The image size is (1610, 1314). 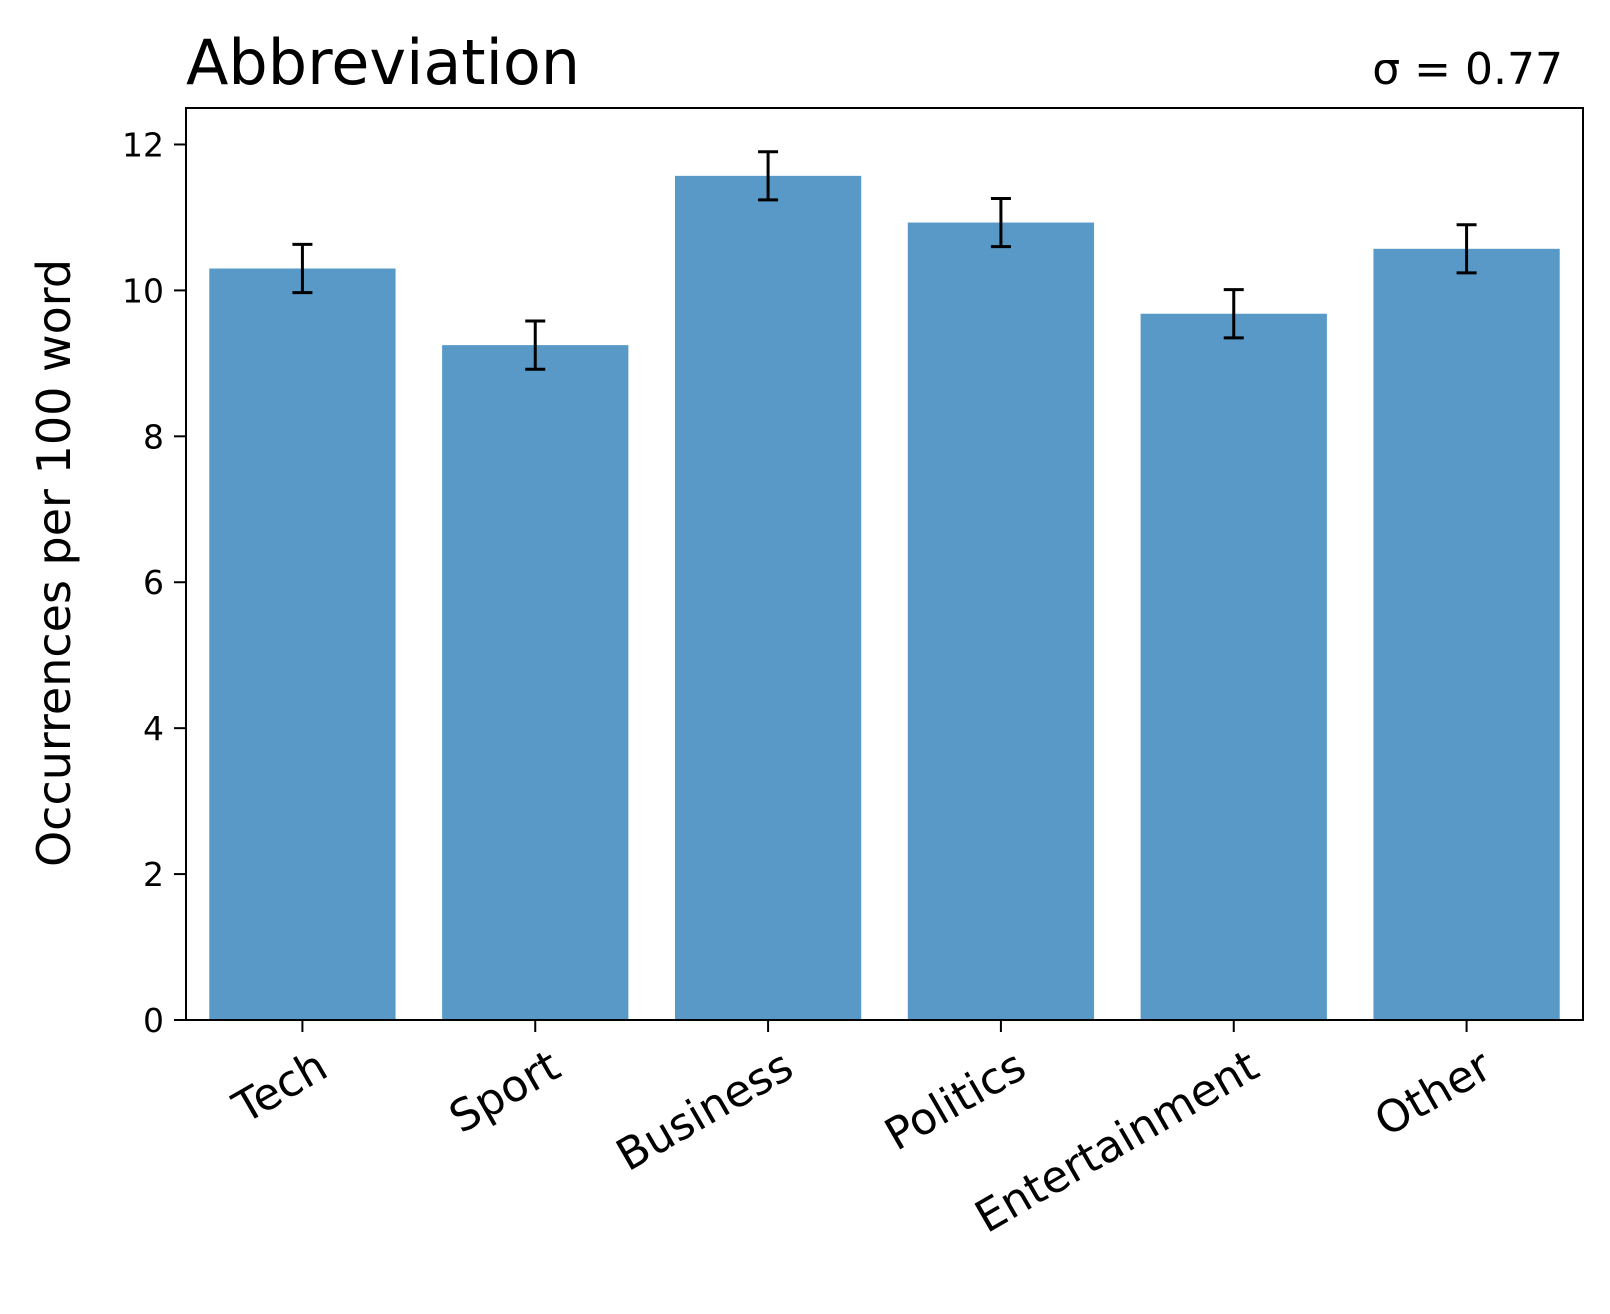 I want to click on y-tick-label: 6, so click(x=153, y=582).